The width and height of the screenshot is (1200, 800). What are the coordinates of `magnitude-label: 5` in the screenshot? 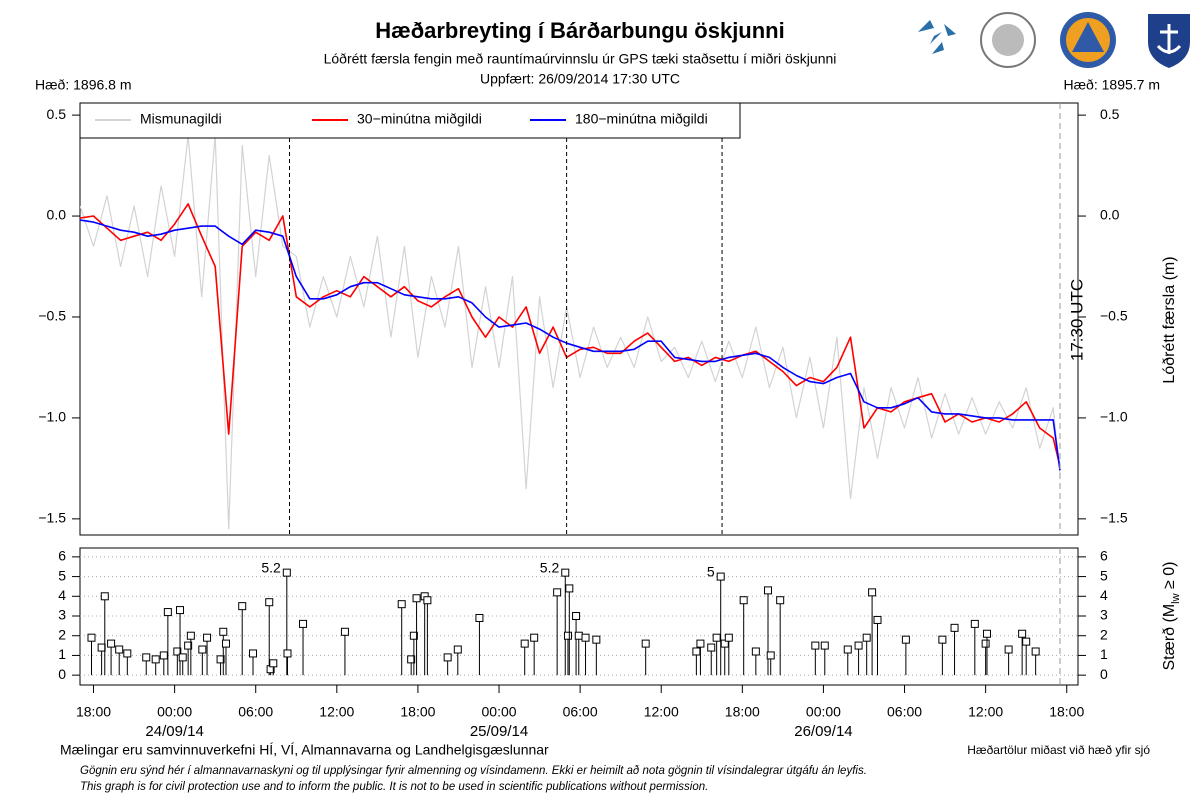 It's located at (711, 571).